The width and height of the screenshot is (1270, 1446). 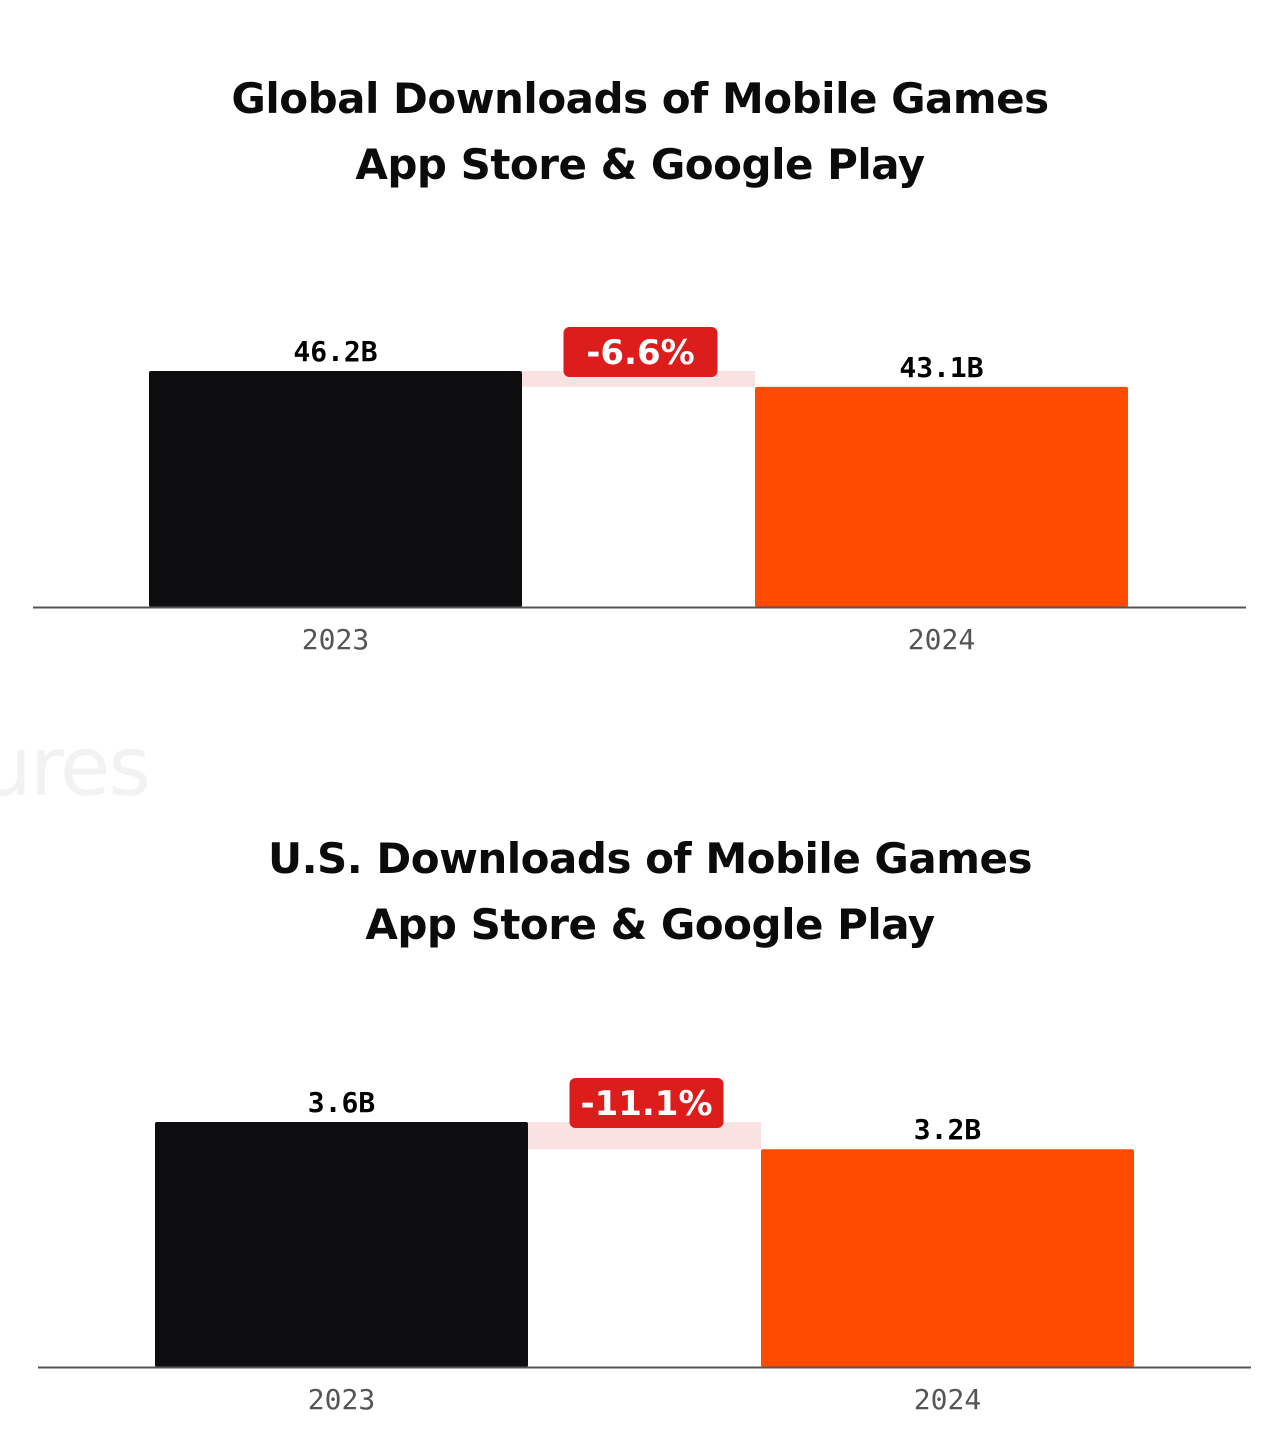 What do you see at coordinates (941, 367) in the screenshot?
I see `value-label-2024: 43.1B` at bounding box center [941, 367].